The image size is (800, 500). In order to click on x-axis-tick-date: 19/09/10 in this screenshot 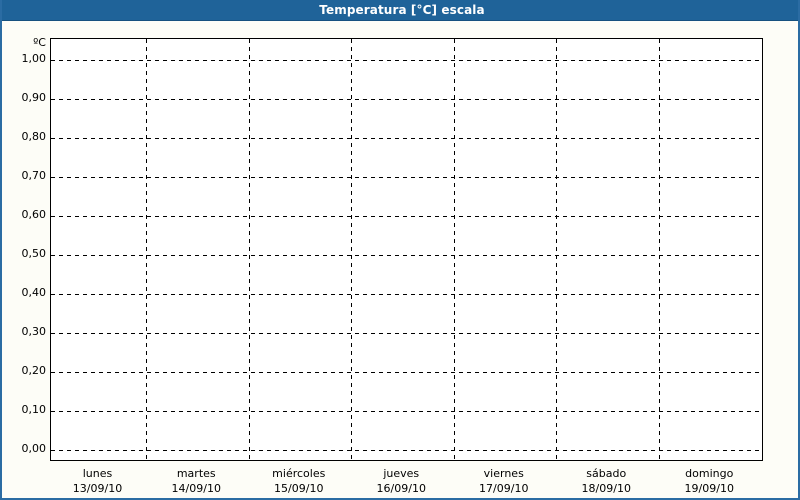, I will do `click(709, 488)`.